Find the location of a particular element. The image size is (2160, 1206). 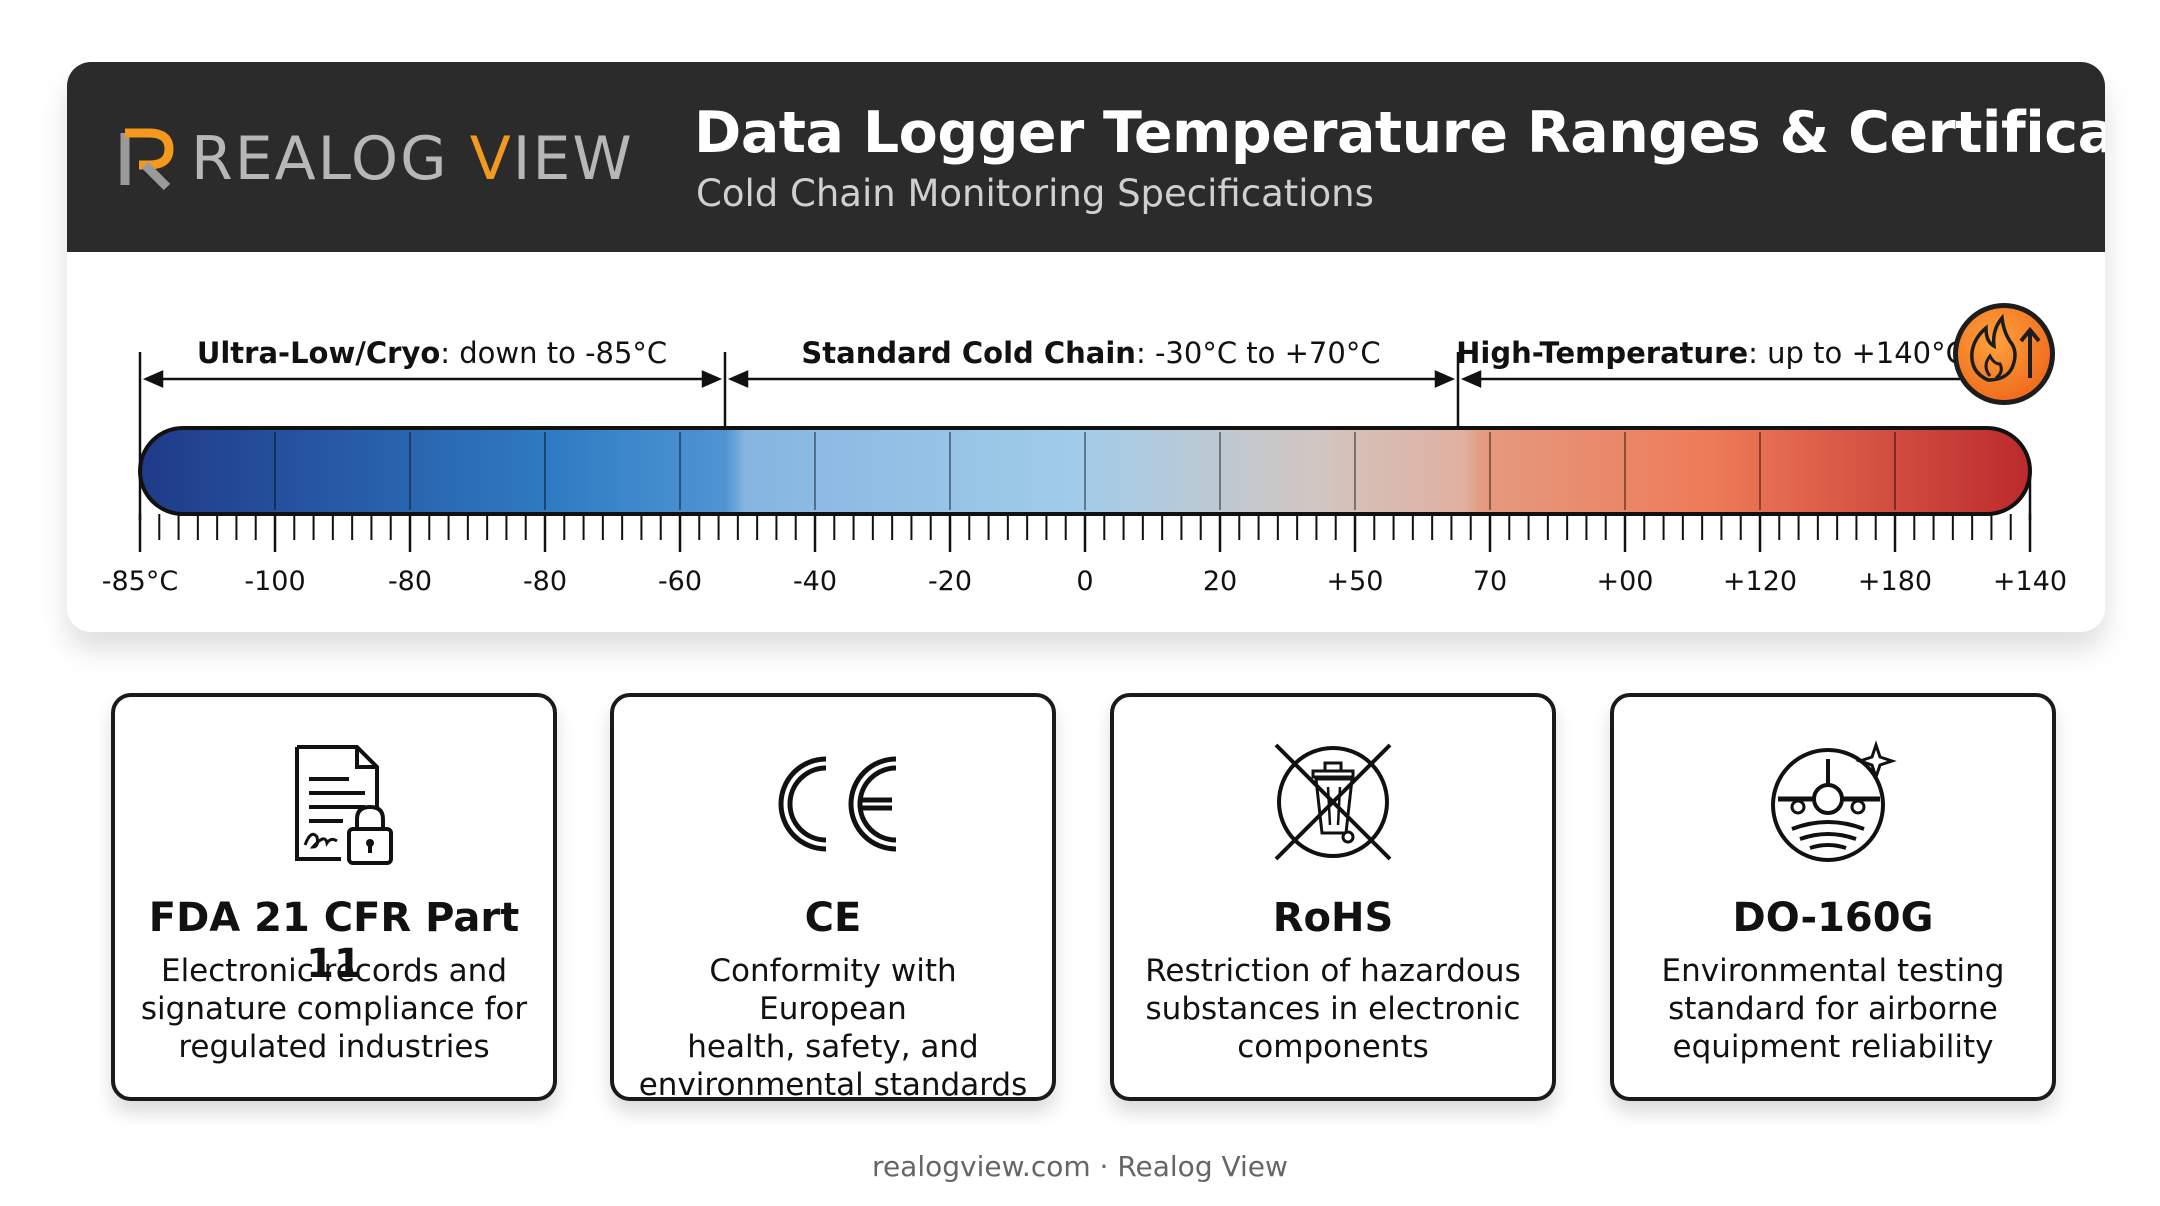

card-description-line: equipment reliability is located at coordinates (1833, 1047).